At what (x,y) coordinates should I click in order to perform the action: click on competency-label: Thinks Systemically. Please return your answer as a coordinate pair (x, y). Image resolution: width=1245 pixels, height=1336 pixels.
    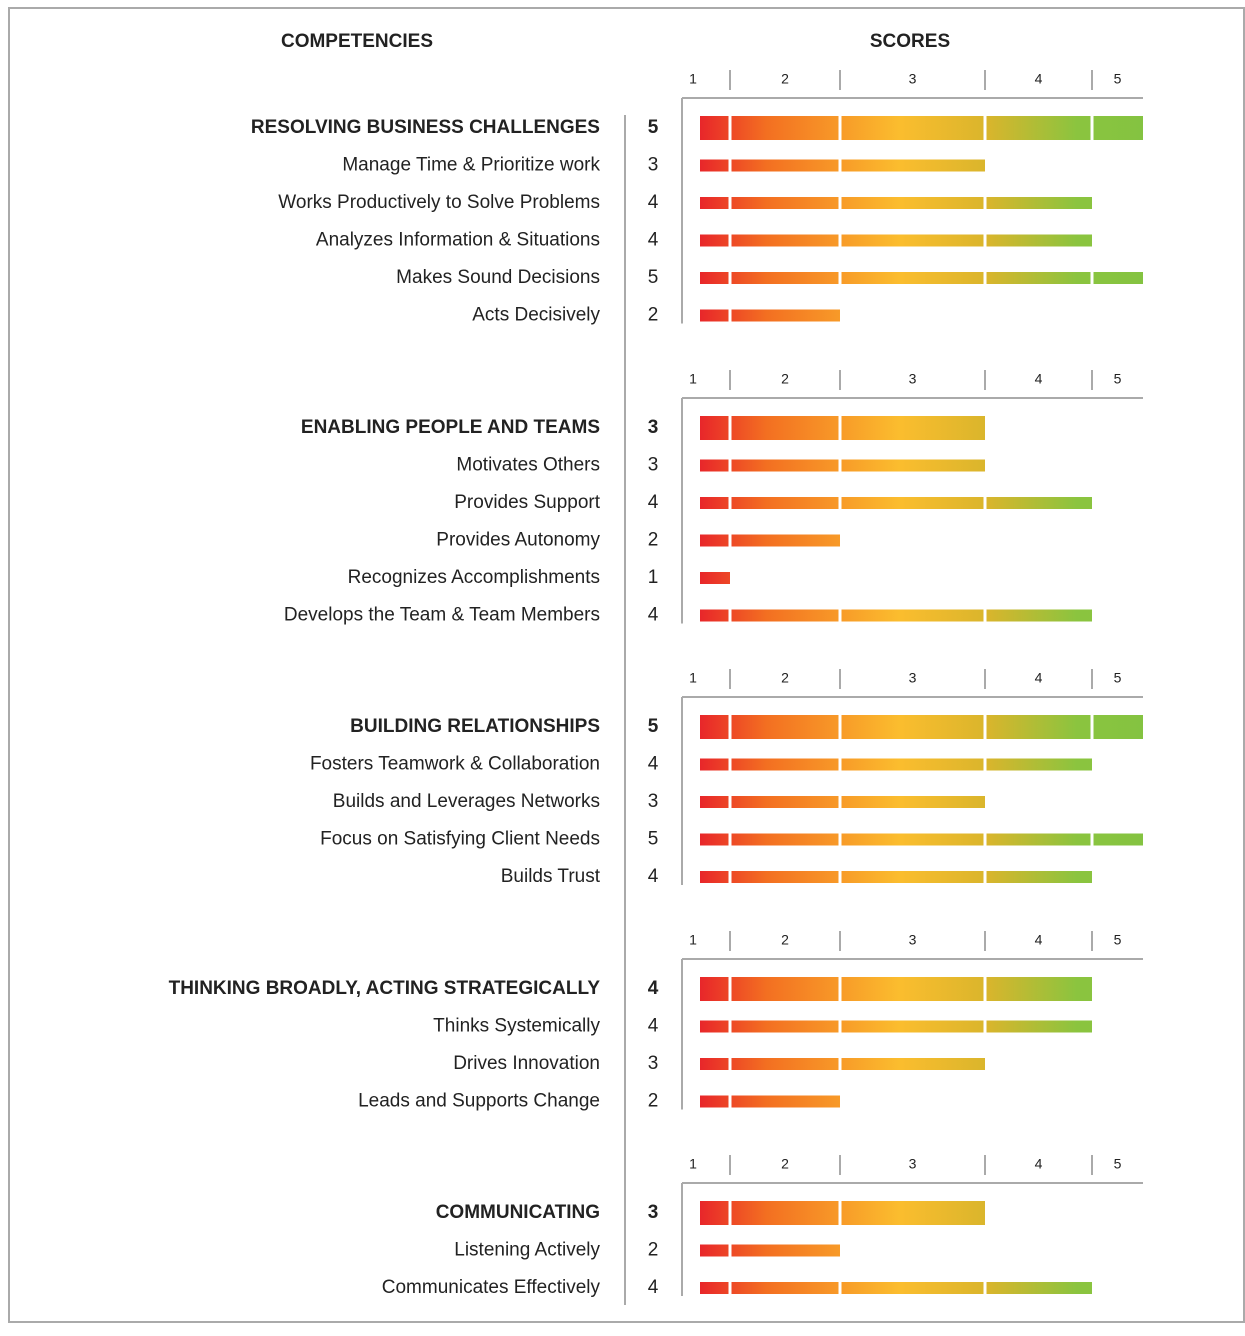
    Looking at the image, I should click on (516, 1026).